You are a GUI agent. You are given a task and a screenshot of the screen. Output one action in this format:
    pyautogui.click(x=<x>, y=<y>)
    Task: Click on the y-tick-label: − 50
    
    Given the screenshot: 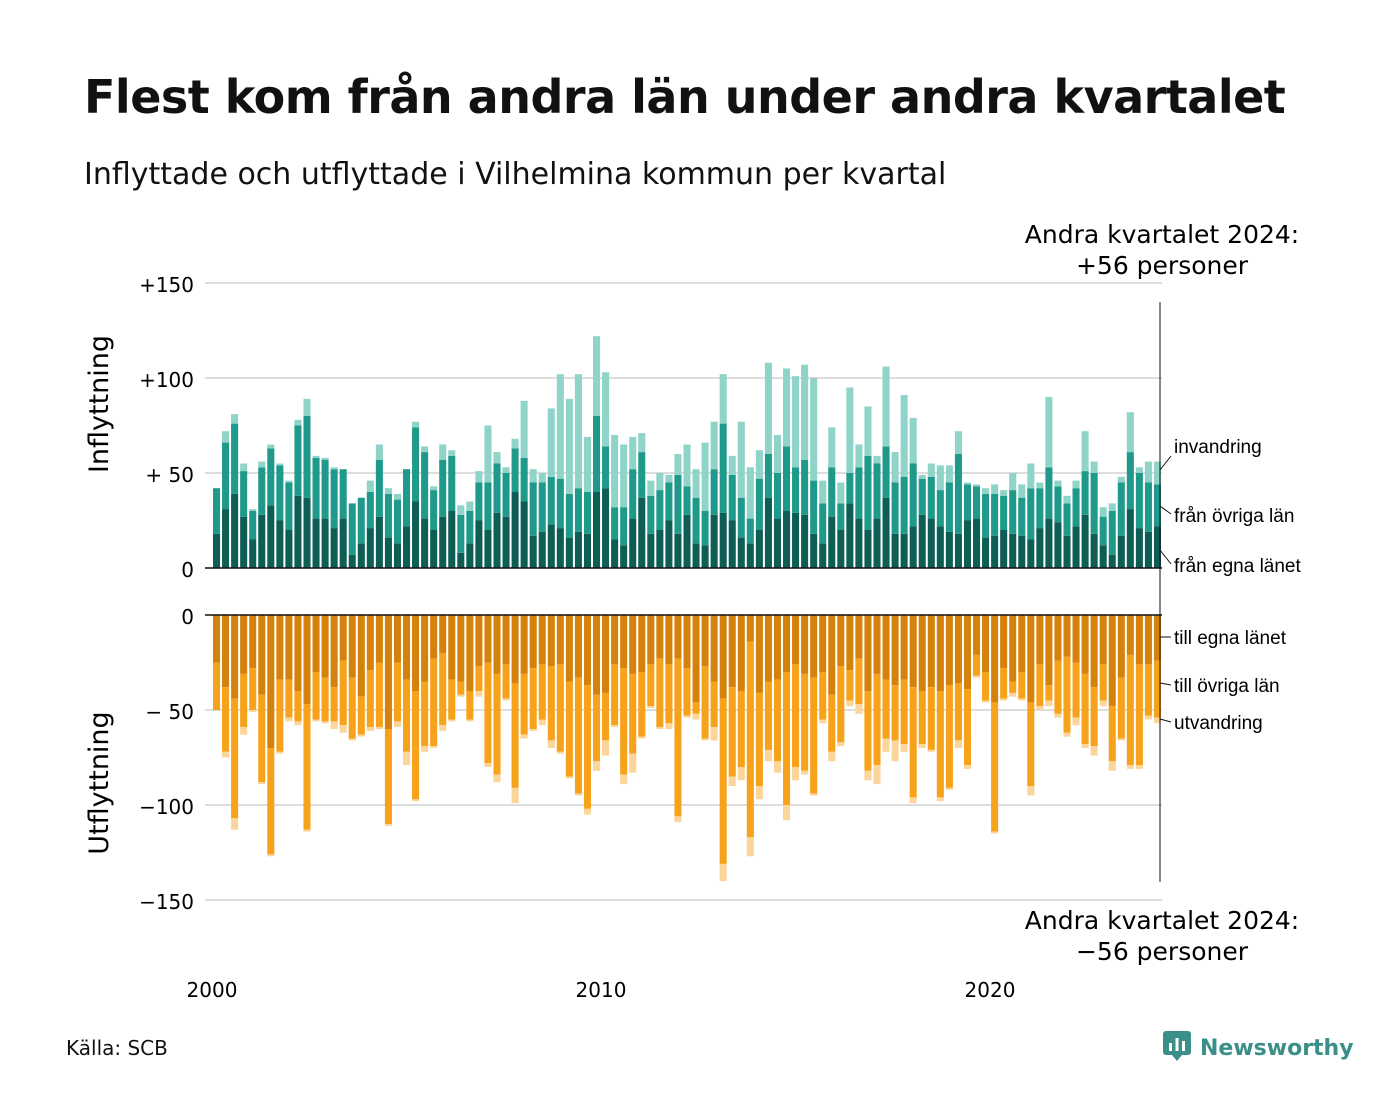 What is the action you would take?
    pyautogui.click(x=169, y=712)
    